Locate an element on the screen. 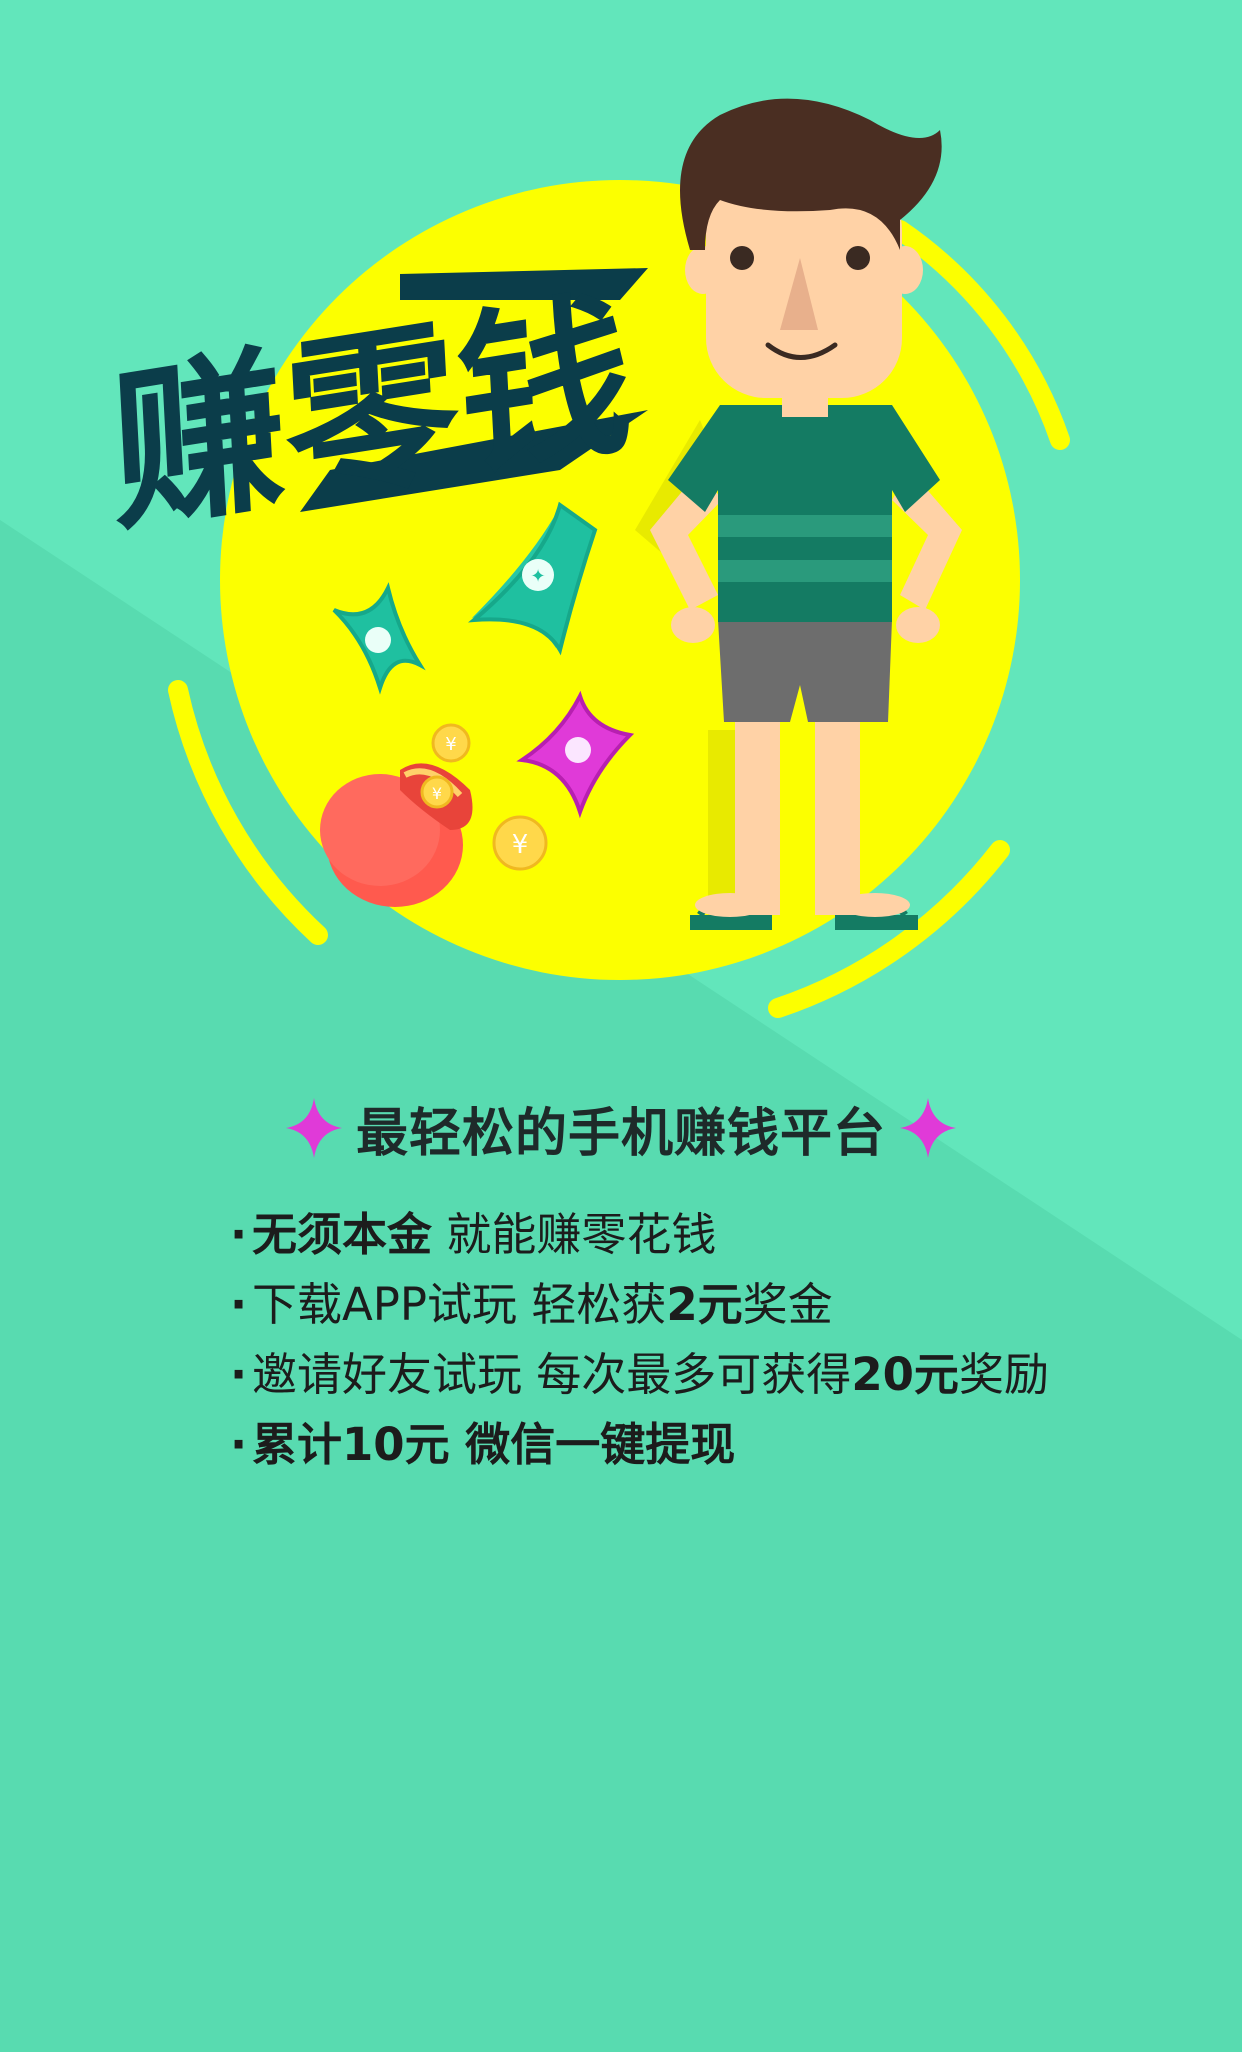 This screenshot has width=1242, height=2052. feature-bold: 累计10元 微信一键提现 is located at coordinates (494, 1444).